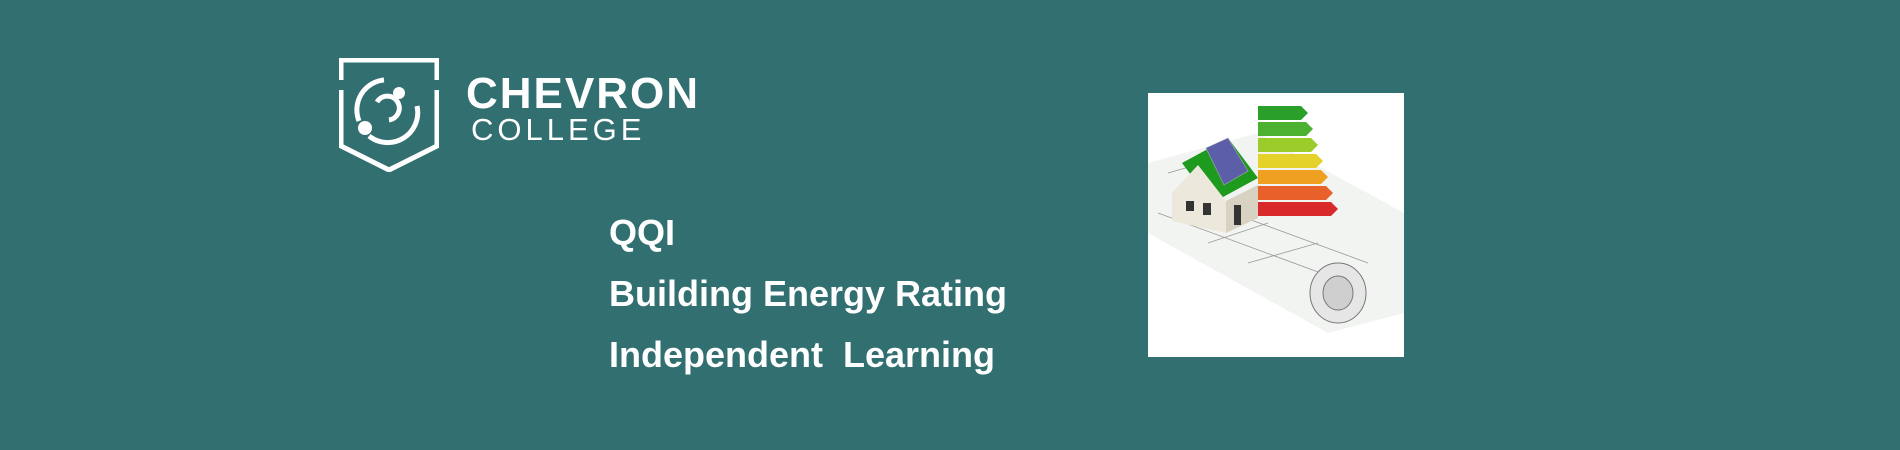  What do you see at coordinates (1298, 161) in the screenshot?
I see `rating-bars` at bounding box center [1298, 161].